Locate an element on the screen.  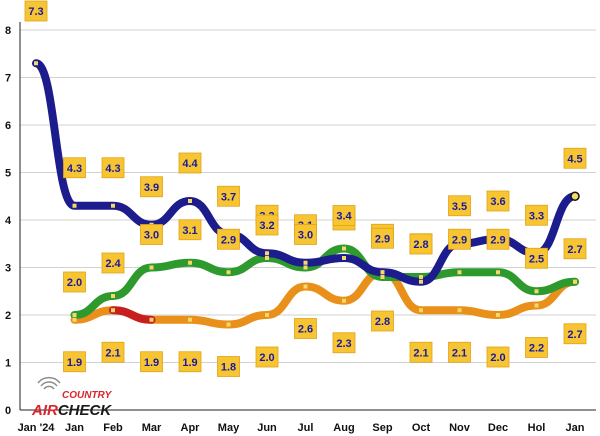
data-label-text: 4.5 is located at coordinates (574, 159).